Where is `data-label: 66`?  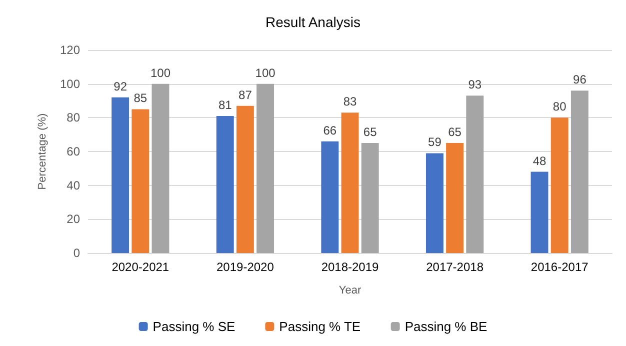 data-label: 66 is located at coordinates (330, 130).